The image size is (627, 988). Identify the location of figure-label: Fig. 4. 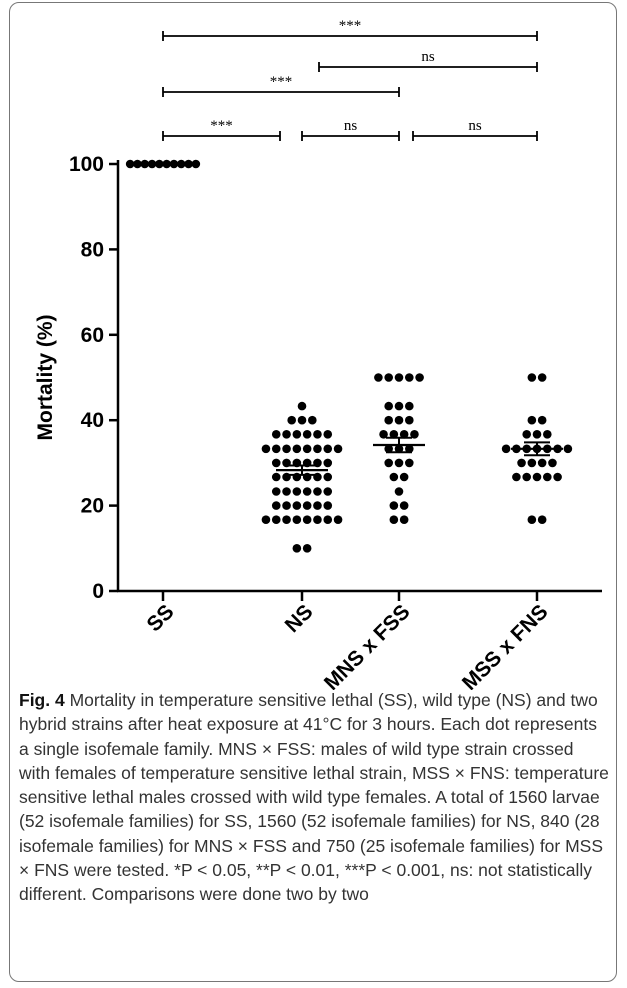
(42, 700).